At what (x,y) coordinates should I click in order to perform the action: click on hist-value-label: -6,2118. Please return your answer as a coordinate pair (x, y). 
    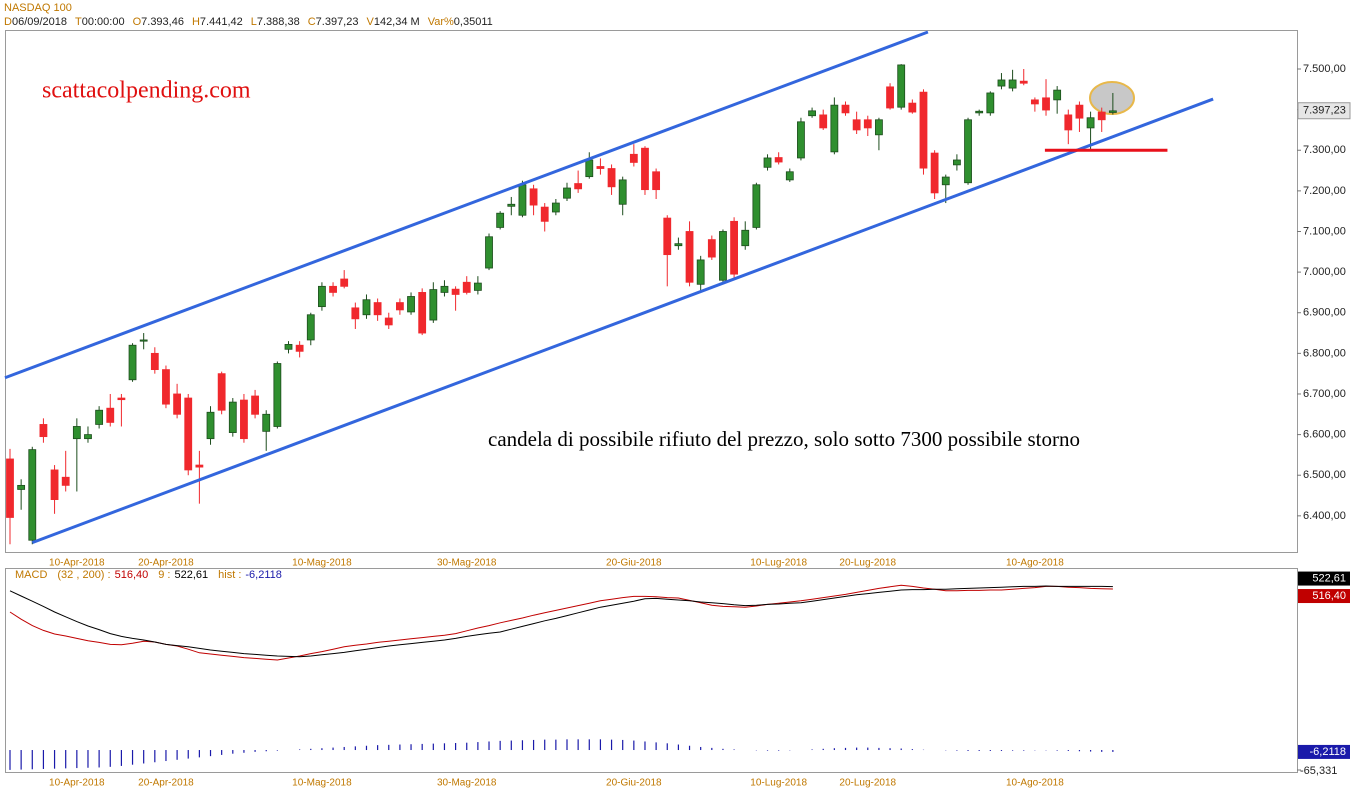
    Looking at the image, I should click on (1328, 752).